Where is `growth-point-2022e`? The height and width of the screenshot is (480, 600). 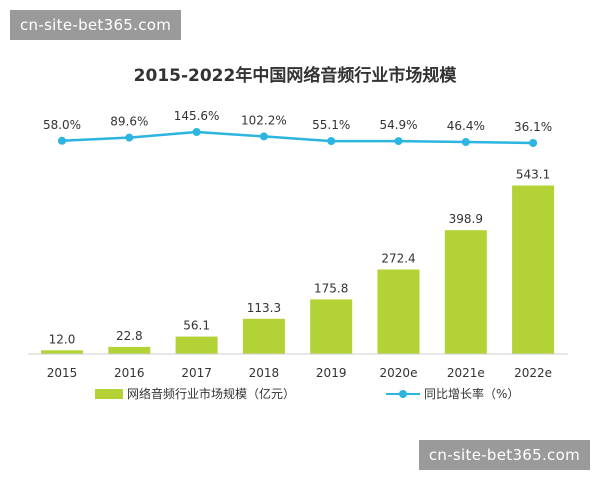
growth-point-2022e is located at coordinates (533, 143).